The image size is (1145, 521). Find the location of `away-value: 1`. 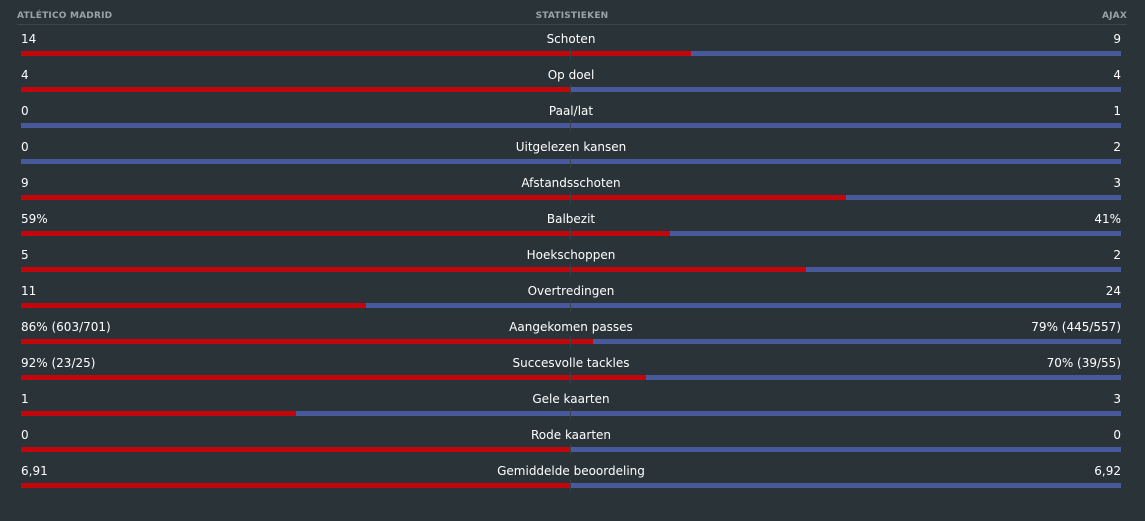

away-value: 1 is located at coordinates (1117, 111).